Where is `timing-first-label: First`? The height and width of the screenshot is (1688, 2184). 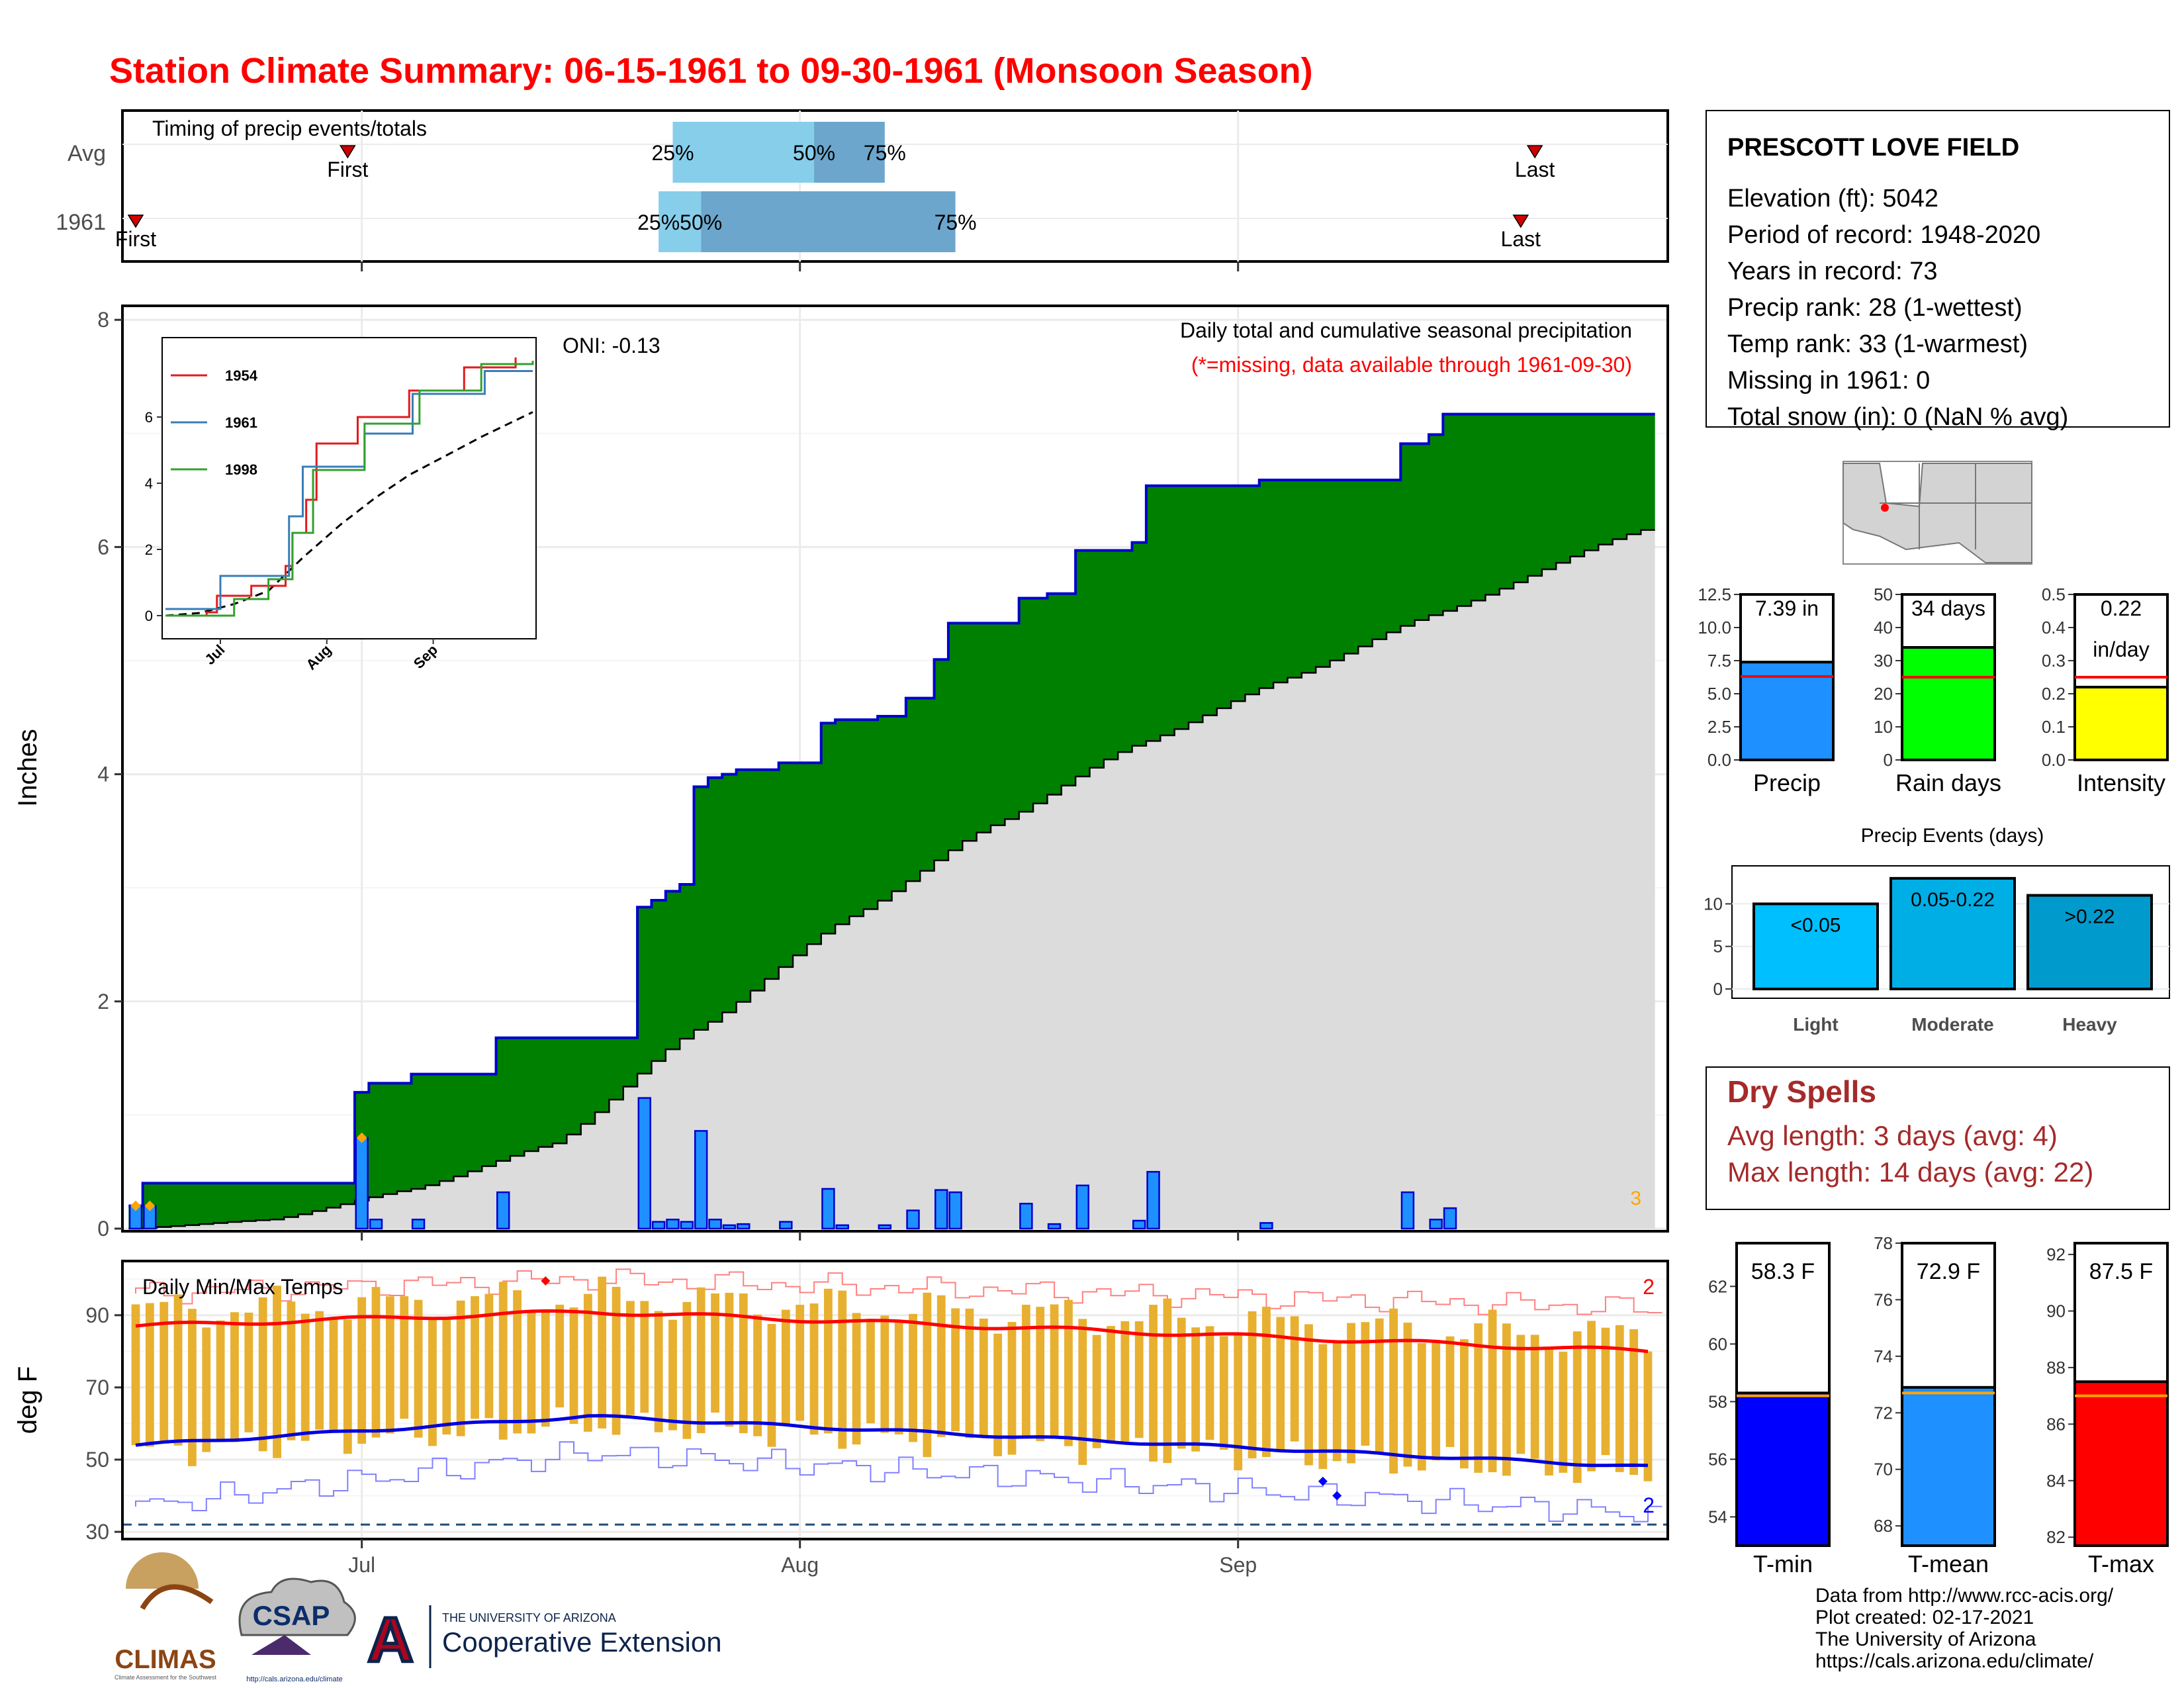
timing-first-label: First is located at coordinates (135, 239).